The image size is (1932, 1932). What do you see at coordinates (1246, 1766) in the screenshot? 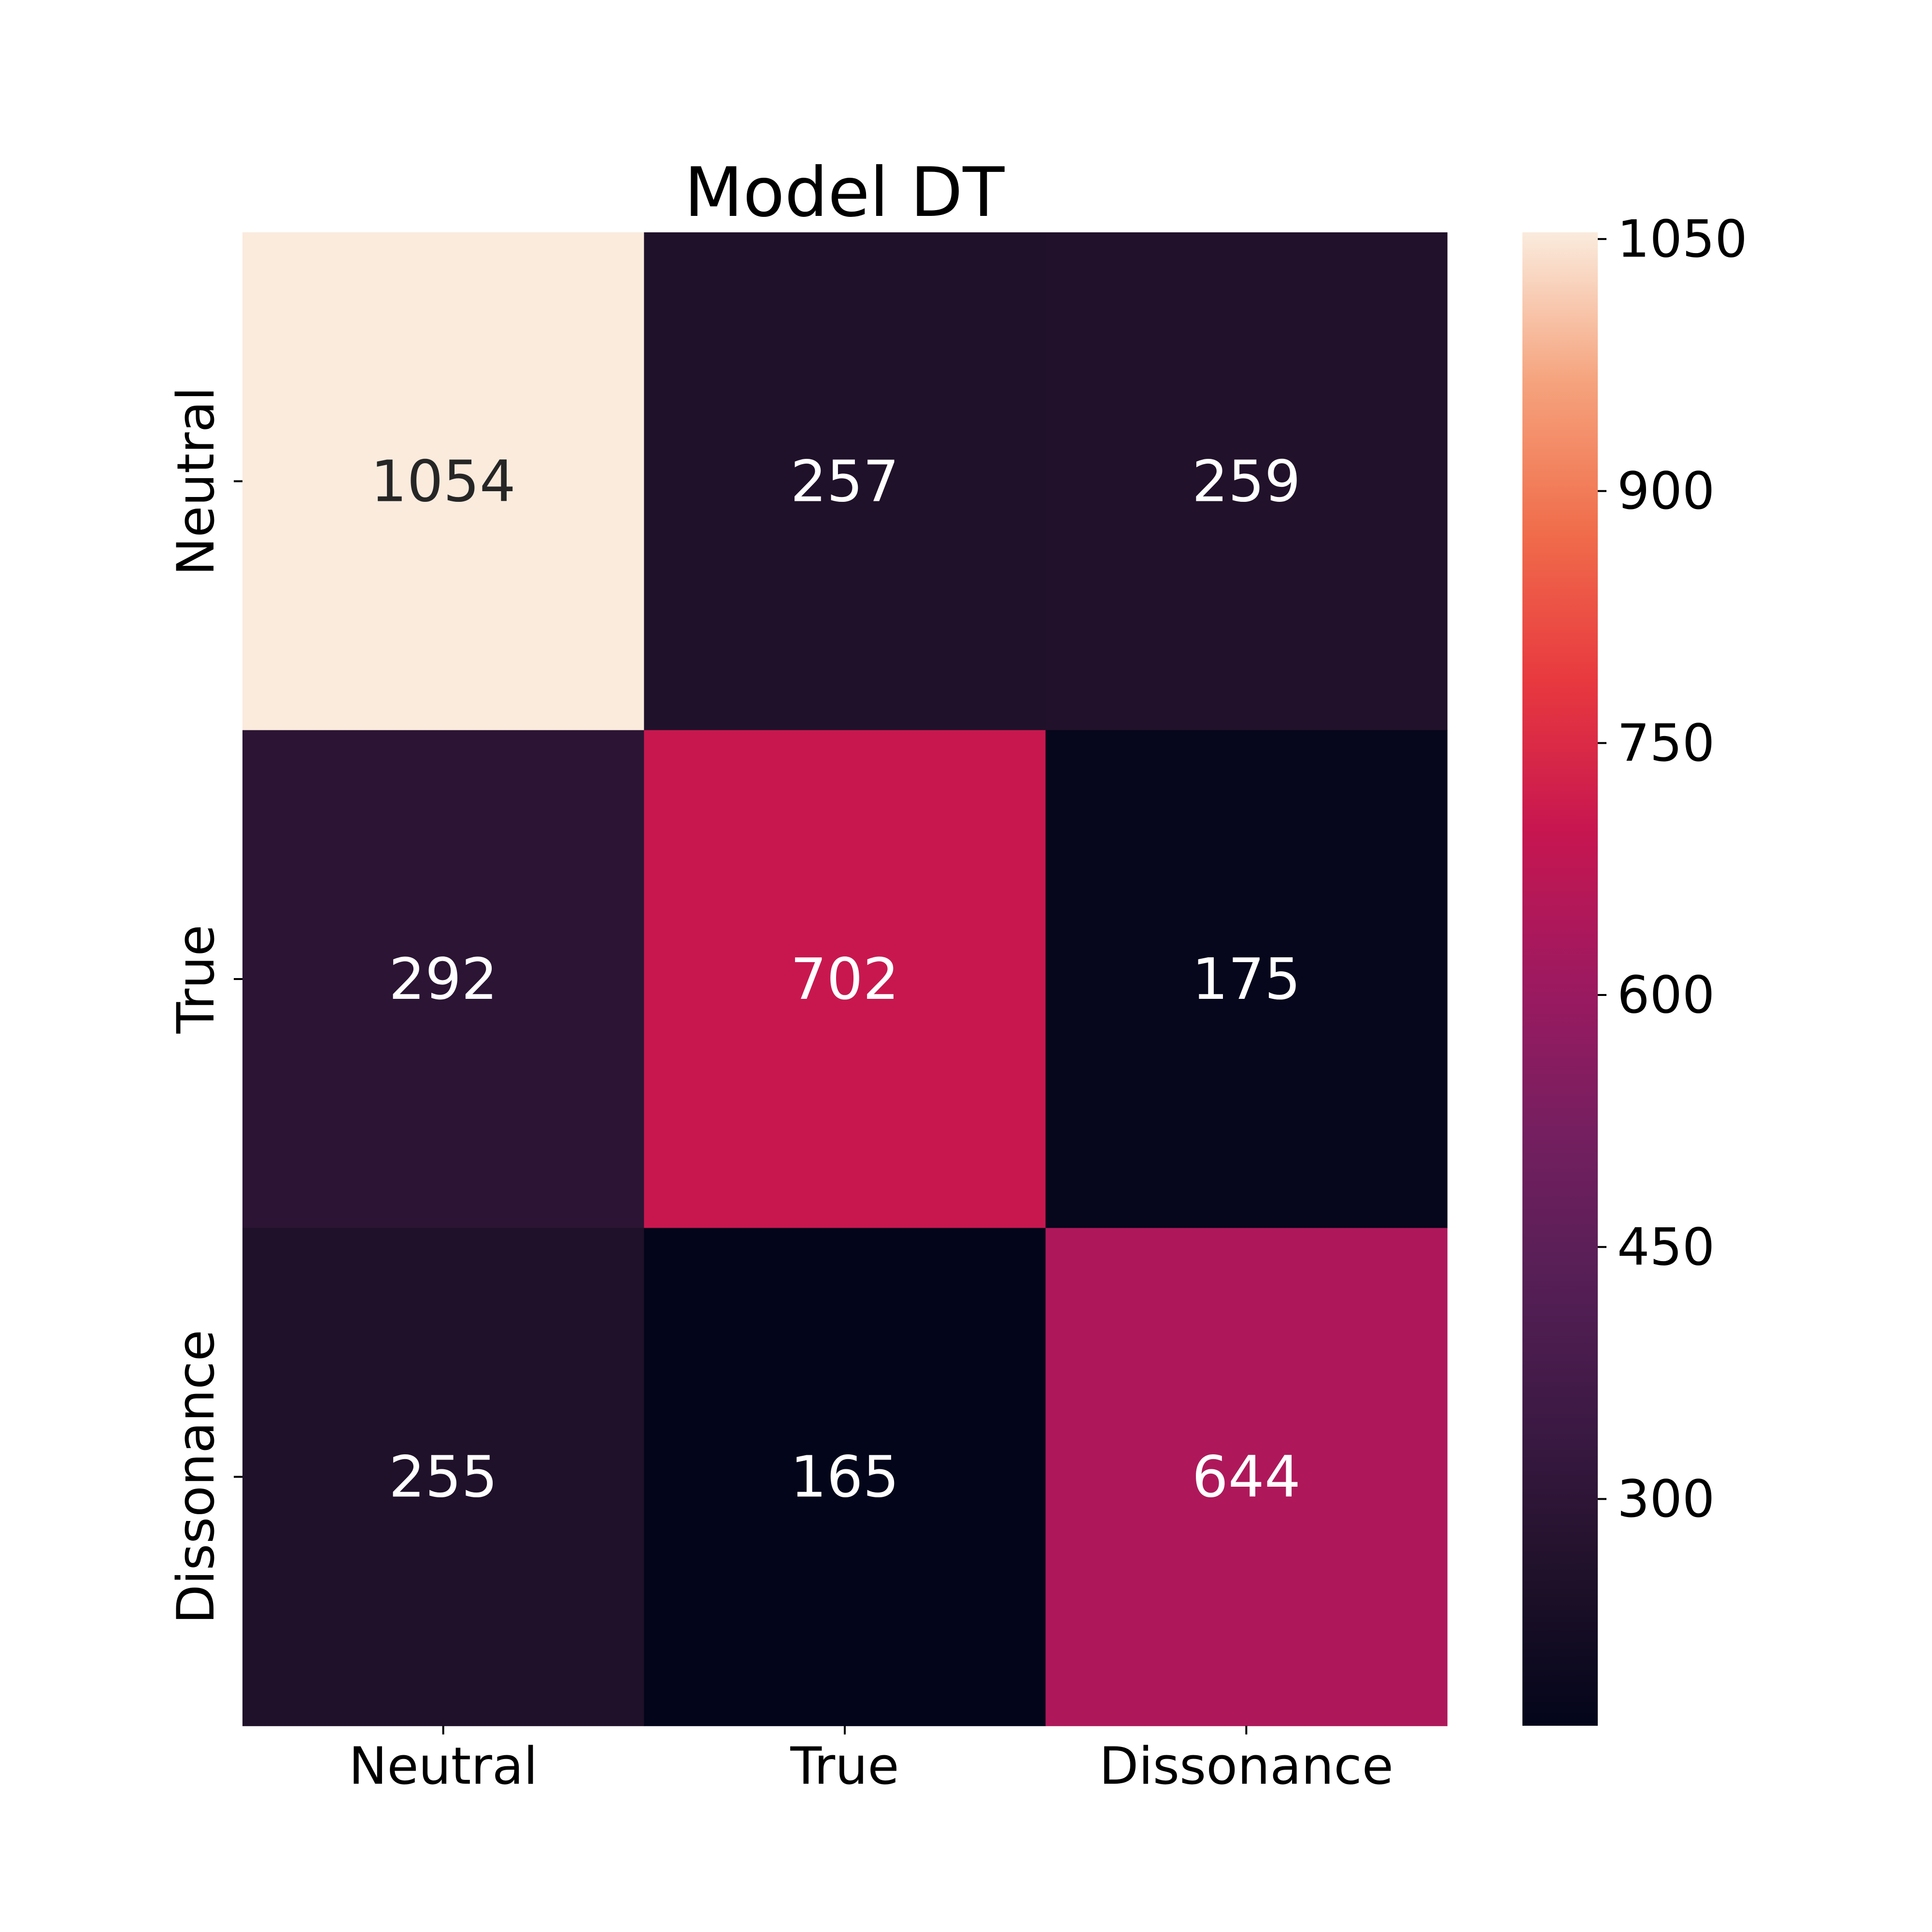
I see `x-tick-label: Dissonance` at bounding box center [1246, 1766].